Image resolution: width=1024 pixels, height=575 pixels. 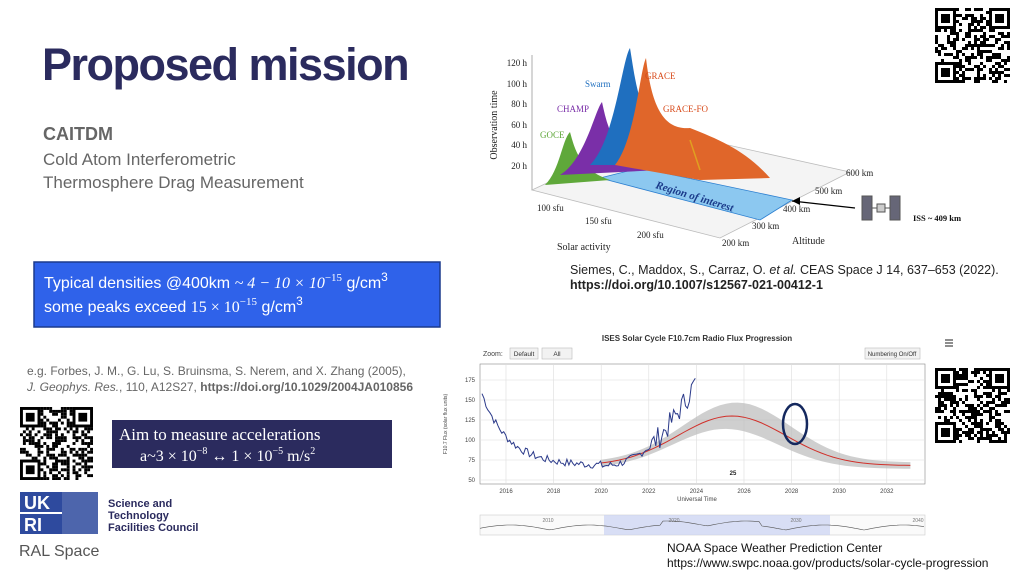 What do you see at coordinates (792, 492) in the screenshot?
I see `x-tick-label: 2028` at bounding box center [792, 492].